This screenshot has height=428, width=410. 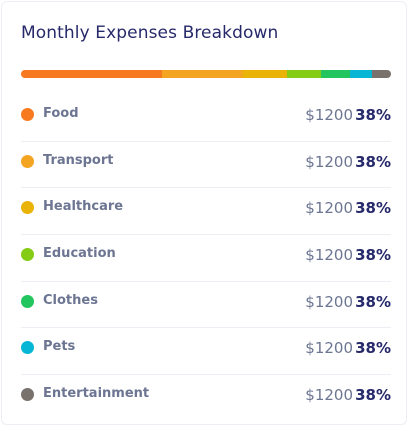 I want to click on bar-segment-education, so click(x=304, y=74).